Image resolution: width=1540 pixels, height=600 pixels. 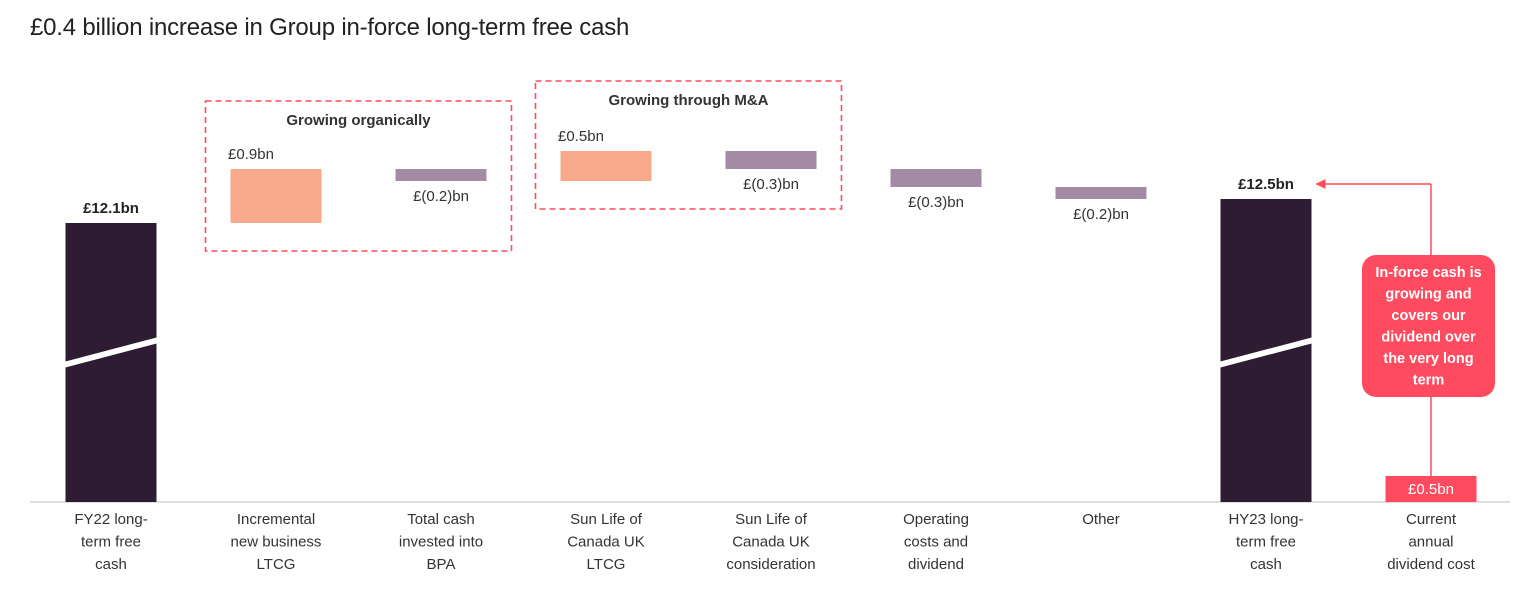 I want to click on category-label-line: dividend cost, so click(x=1431, y=564).